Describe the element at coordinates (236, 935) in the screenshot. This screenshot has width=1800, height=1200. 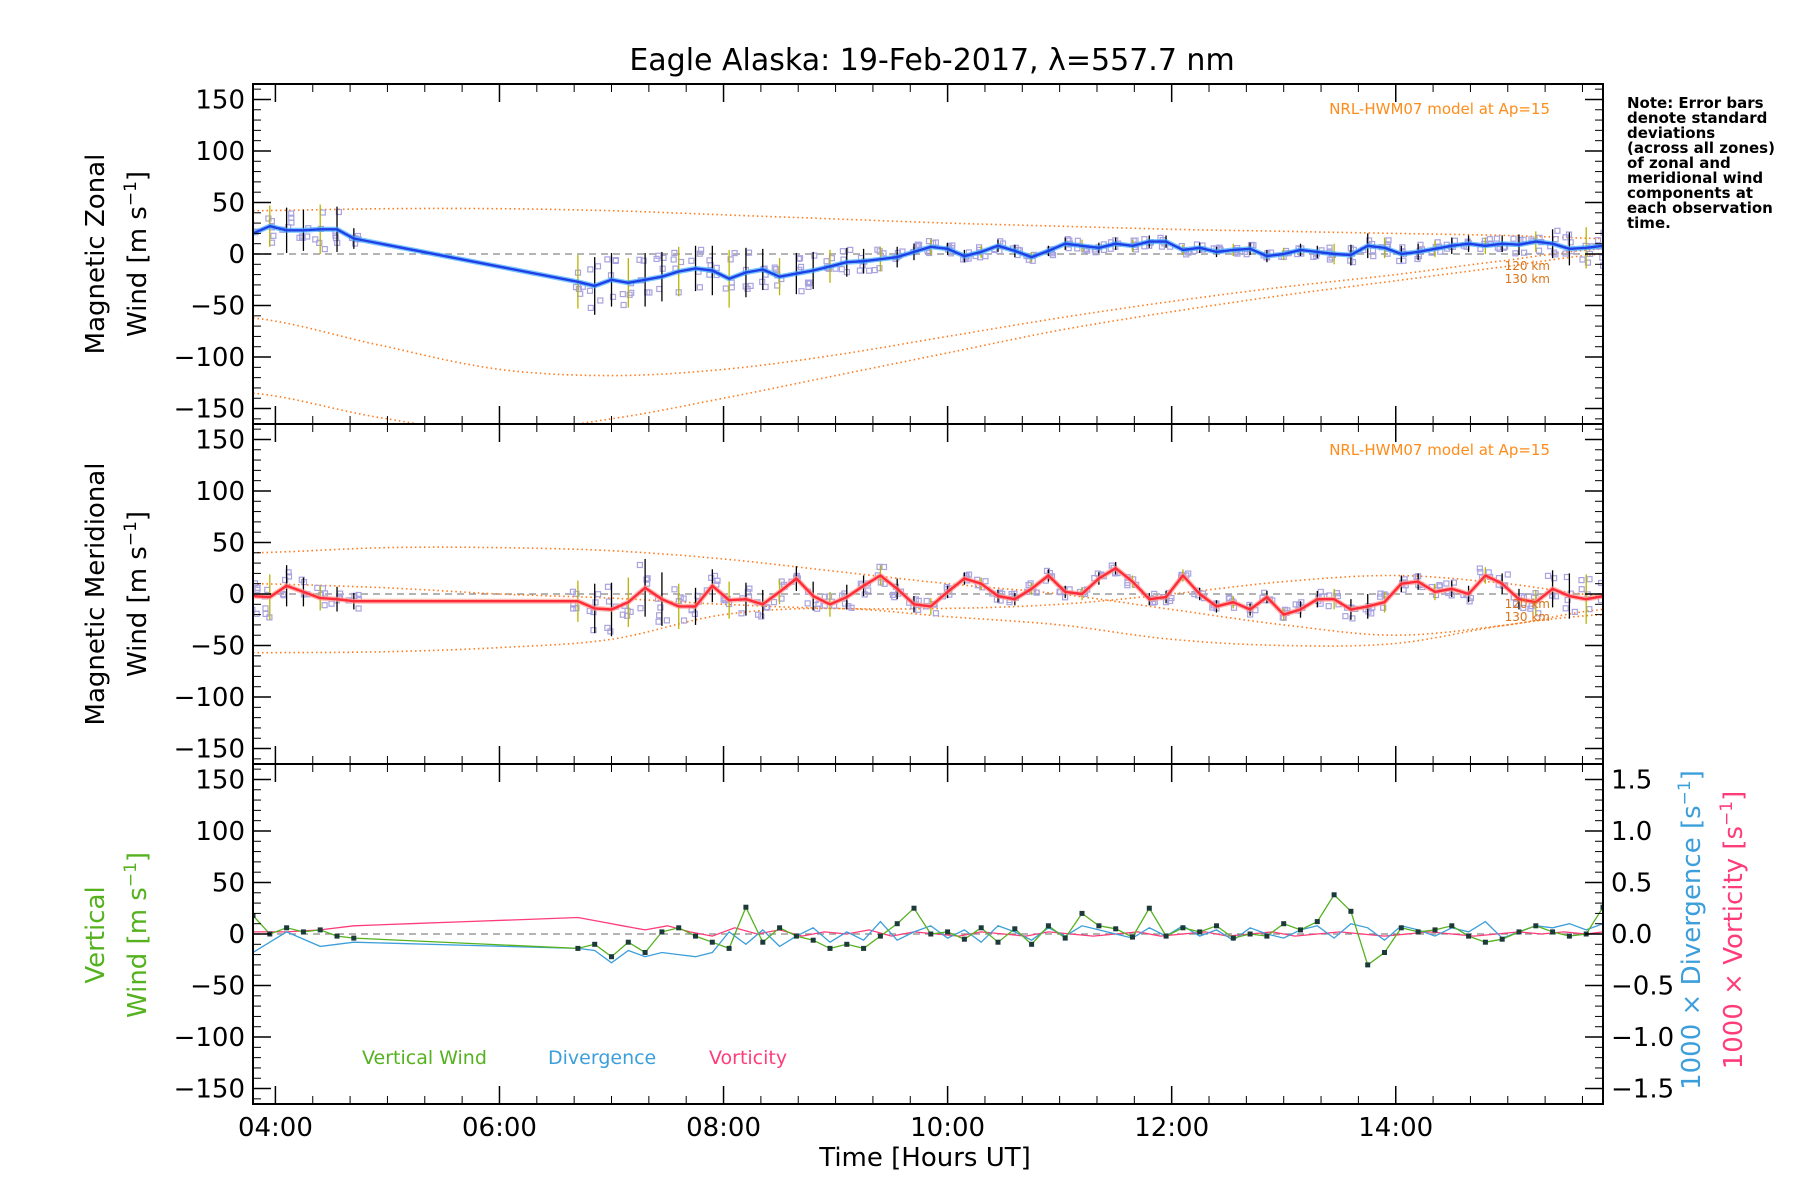
I see `vertical-y-tick-label: 0` at that location.